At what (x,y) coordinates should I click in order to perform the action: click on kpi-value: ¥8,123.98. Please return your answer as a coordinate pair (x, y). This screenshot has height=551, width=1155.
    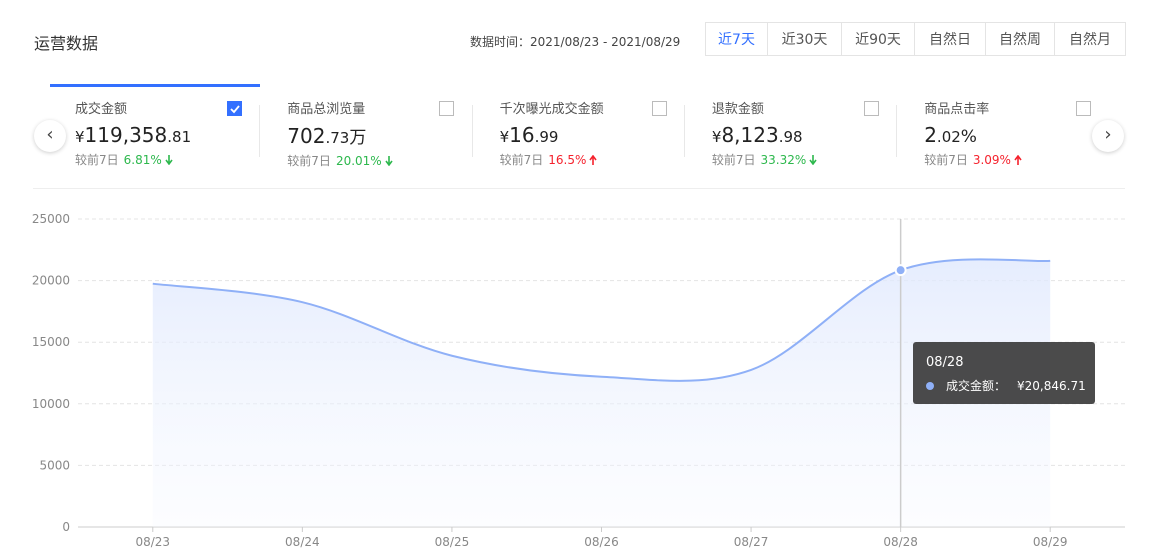
    Looking at the image, I should click on (812, 135).